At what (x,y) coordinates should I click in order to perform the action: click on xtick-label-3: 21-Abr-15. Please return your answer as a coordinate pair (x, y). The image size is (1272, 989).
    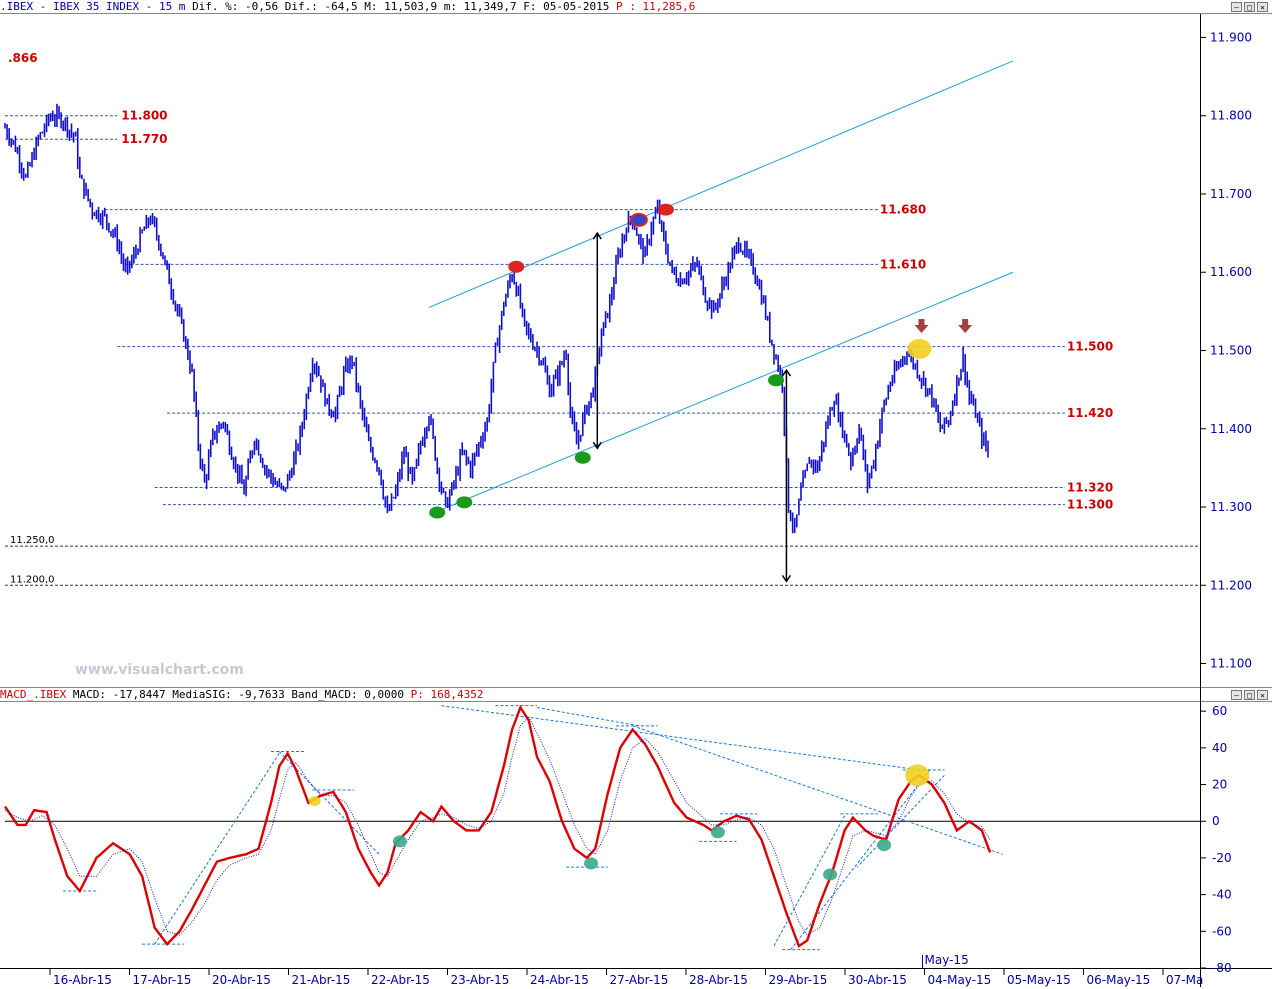
    Looking at the image, I should click on (321, 980).